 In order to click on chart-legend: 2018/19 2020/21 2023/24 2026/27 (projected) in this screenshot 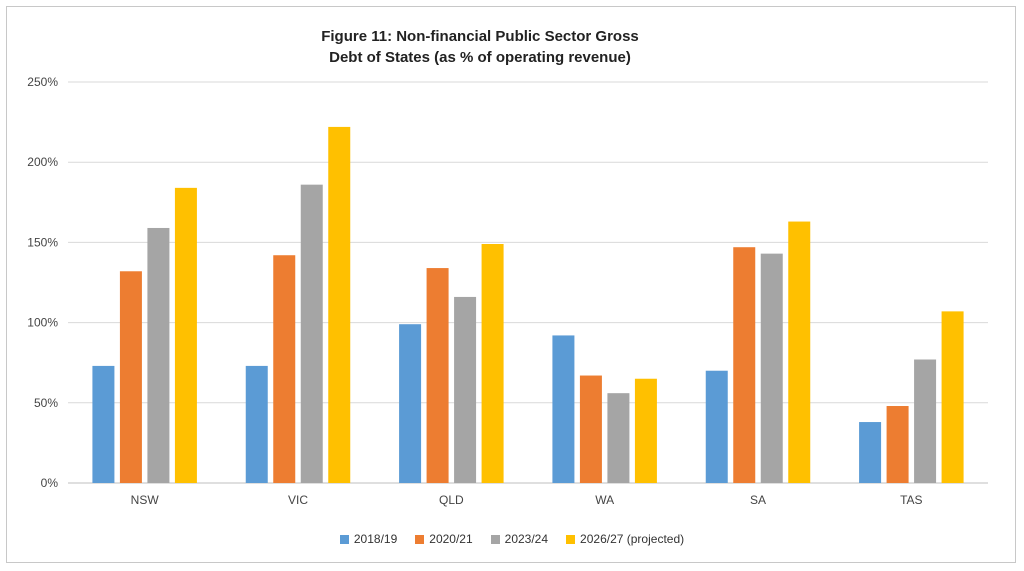, I will do `click(512, 539)`.